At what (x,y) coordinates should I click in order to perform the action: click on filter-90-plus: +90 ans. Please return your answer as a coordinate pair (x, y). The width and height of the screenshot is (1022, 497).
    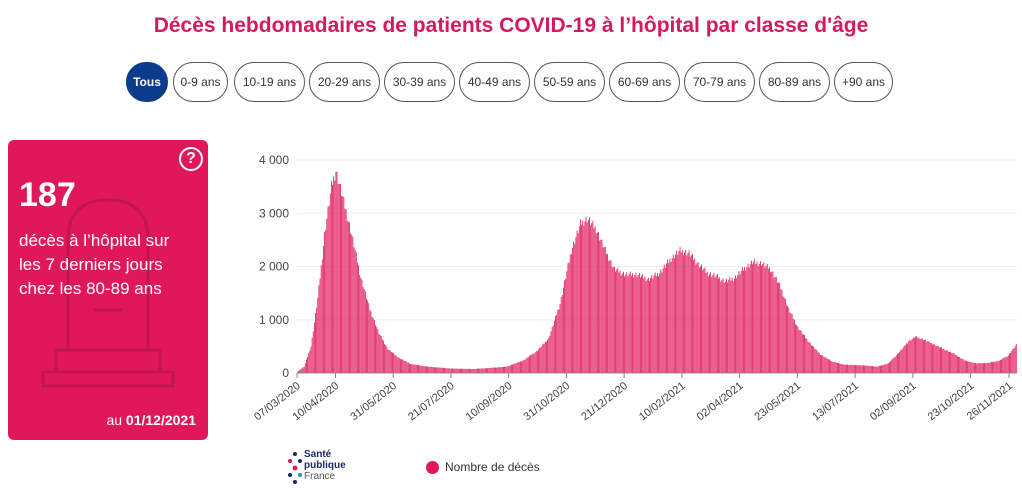
    Looking at the image, I should click on (863, 82).